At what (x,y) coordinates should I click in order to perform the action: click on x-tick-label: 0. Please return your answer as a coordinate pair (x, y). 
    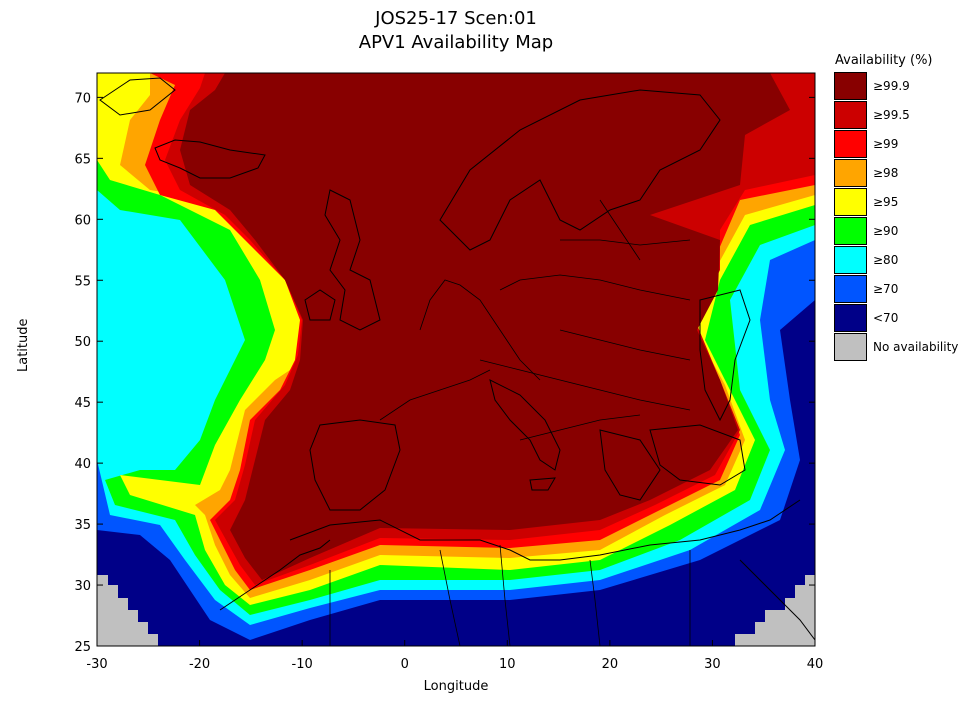
    Looking at the image, I should click on (405, 664).